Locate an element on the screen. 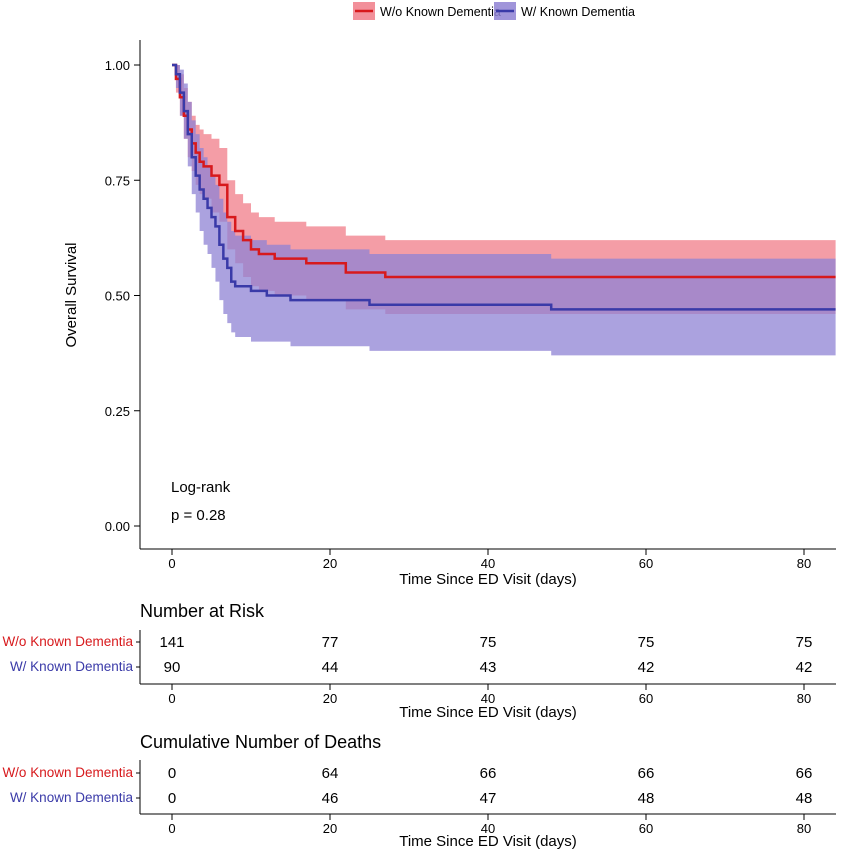  y-tick-label: 0.00 is located at coordinates (117, 526).